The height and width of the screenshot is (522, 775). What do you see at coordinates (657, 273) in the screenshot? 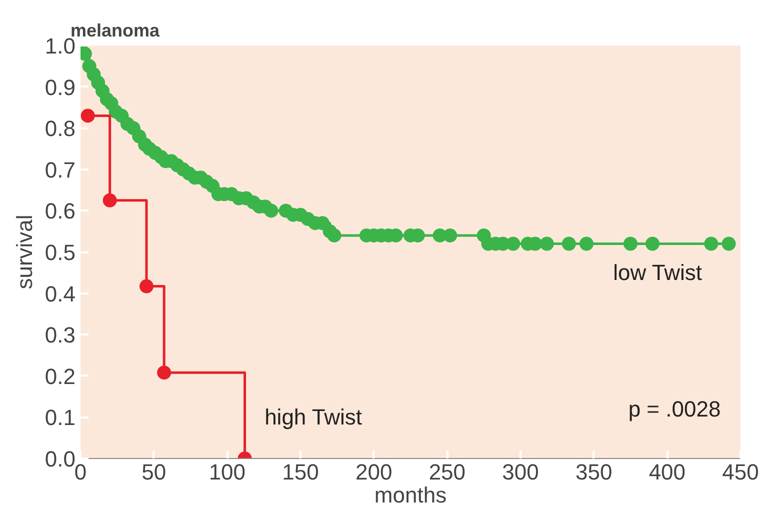
I see `series-label: low Twist` at bounding box center [657, 273].